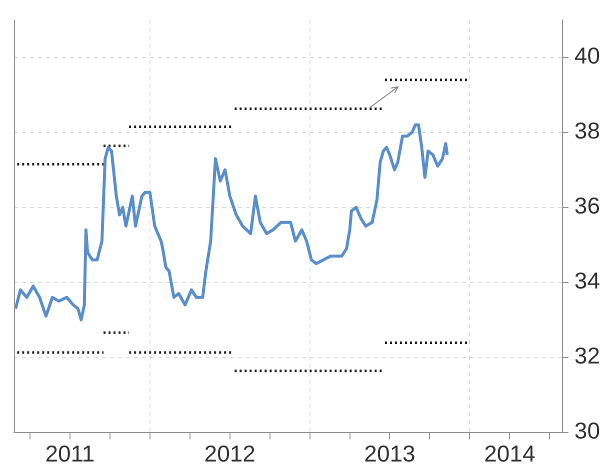 The width and height of the screenshot is (614, 475). What do you see at coordinates (390, 453) in the screenshot?
I see `x-tick-label: 2013` at bounding box center [390, 453].